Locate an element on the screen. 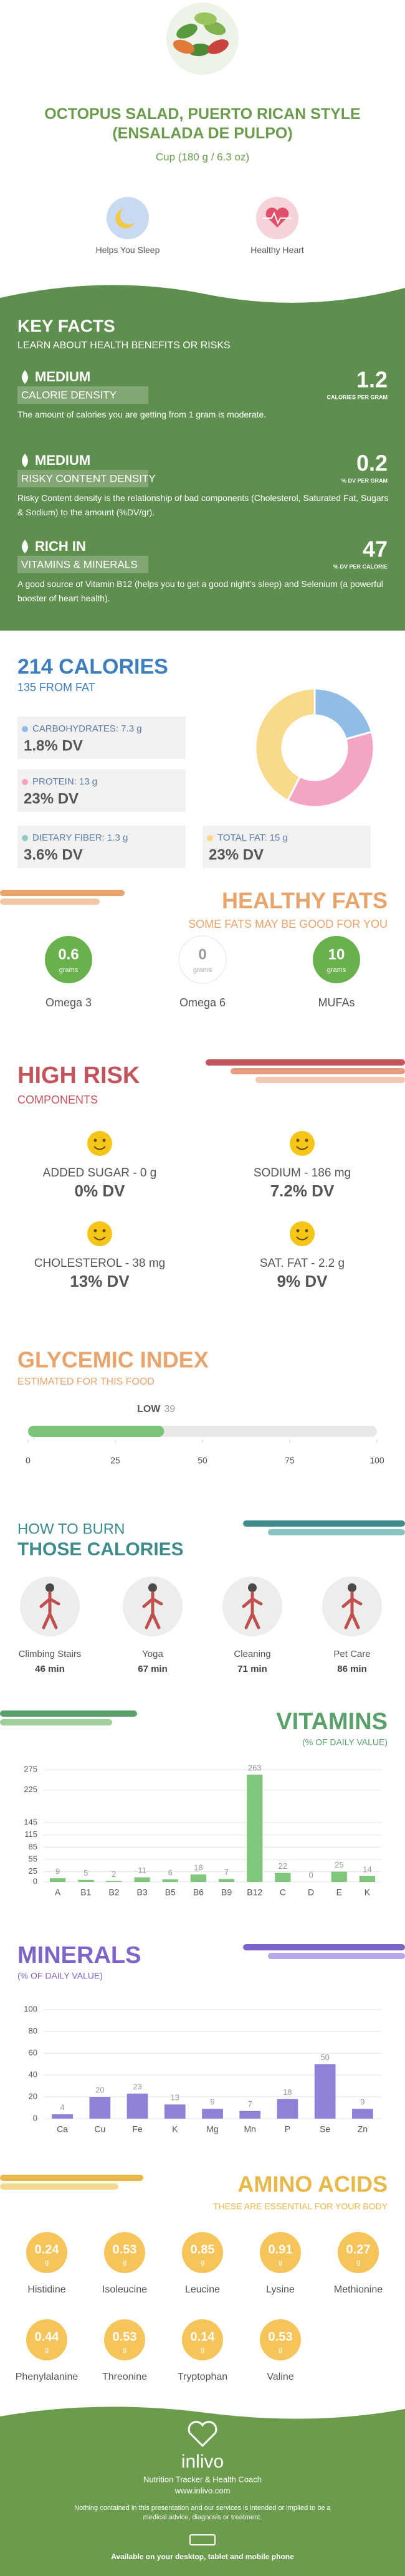  value-label: 6 is located at coordinates (170, 1873).